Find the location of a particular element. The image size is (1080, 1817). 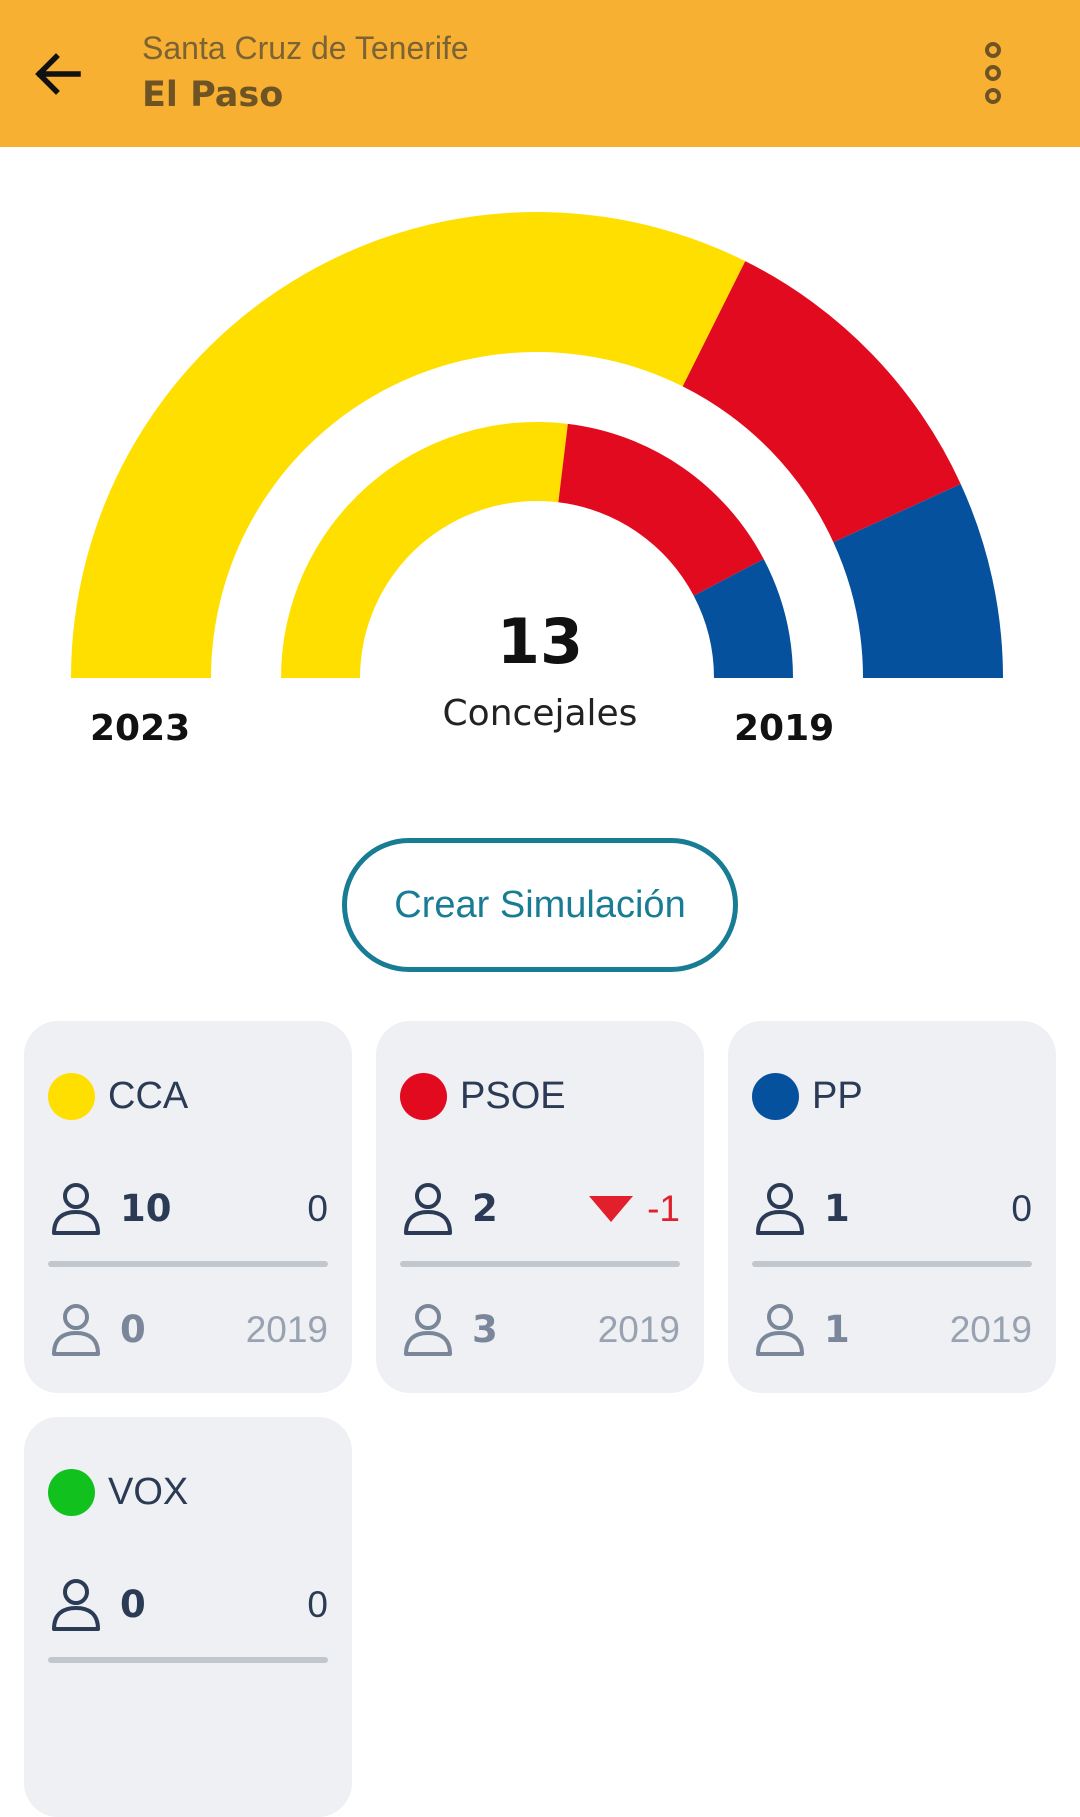

total-councillors: 13 is located at coordinates (540, 641).